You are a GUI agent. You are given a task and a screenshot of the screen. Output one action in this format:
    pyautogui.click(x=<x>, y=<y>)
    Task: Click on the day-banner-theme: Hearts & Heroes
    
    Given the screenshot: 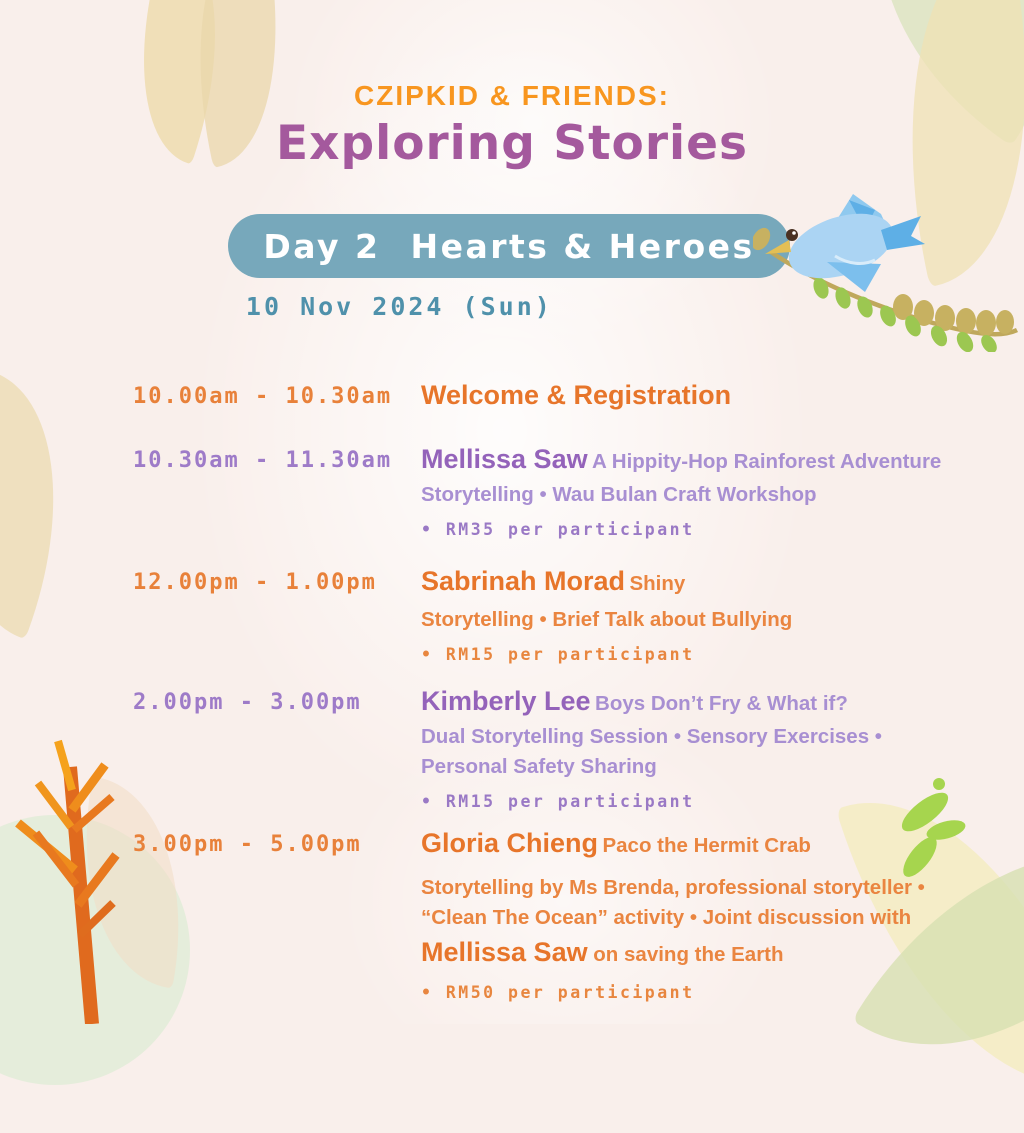 What is the action you would take?
    pyautogui.click(x=582, y=246)
    